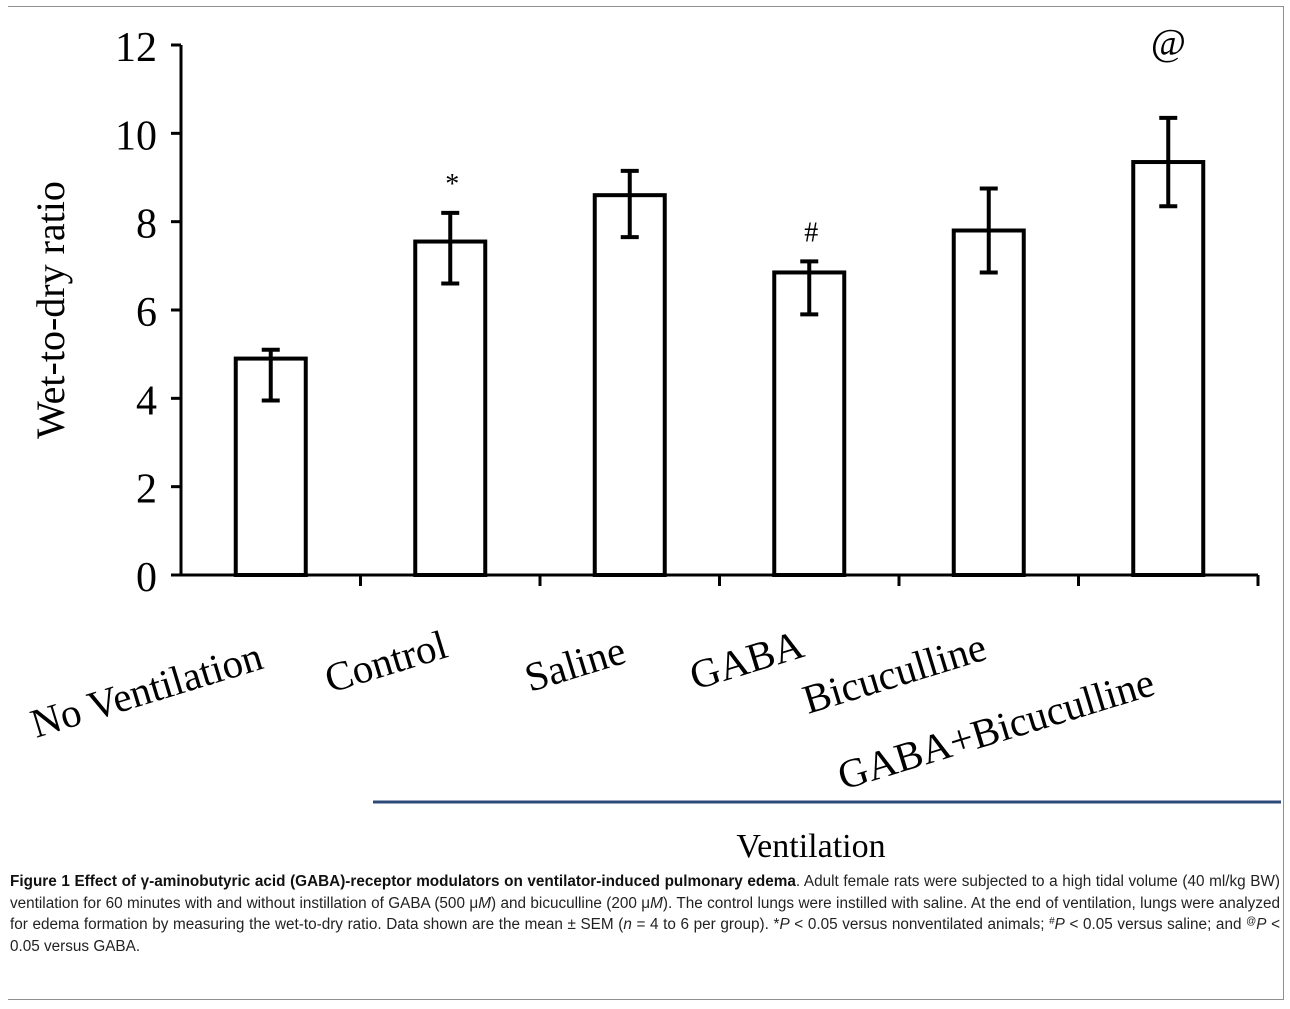 The width and height of the screenshot is (1290, 1009). What do you see at coordinates (136, 136) in the screenshot?
I see `y-tick-label: 10` at bounding box center [136, 136].